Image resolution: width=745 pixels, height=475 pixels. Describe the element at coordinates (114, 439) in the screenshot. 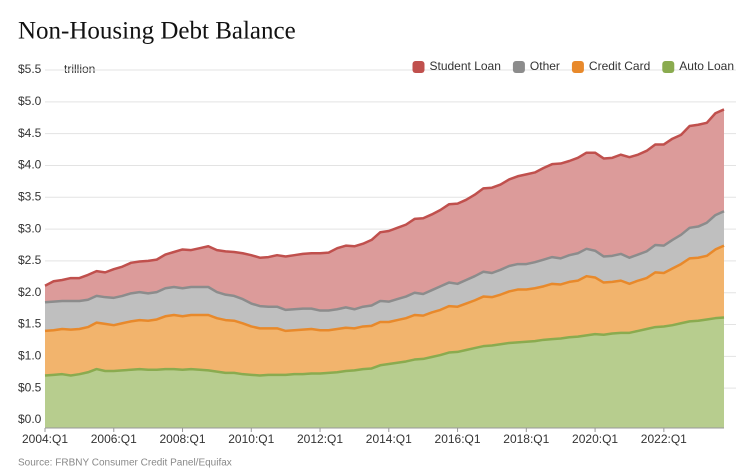

I see `x-tick-label: 2006:Q1` at that location.